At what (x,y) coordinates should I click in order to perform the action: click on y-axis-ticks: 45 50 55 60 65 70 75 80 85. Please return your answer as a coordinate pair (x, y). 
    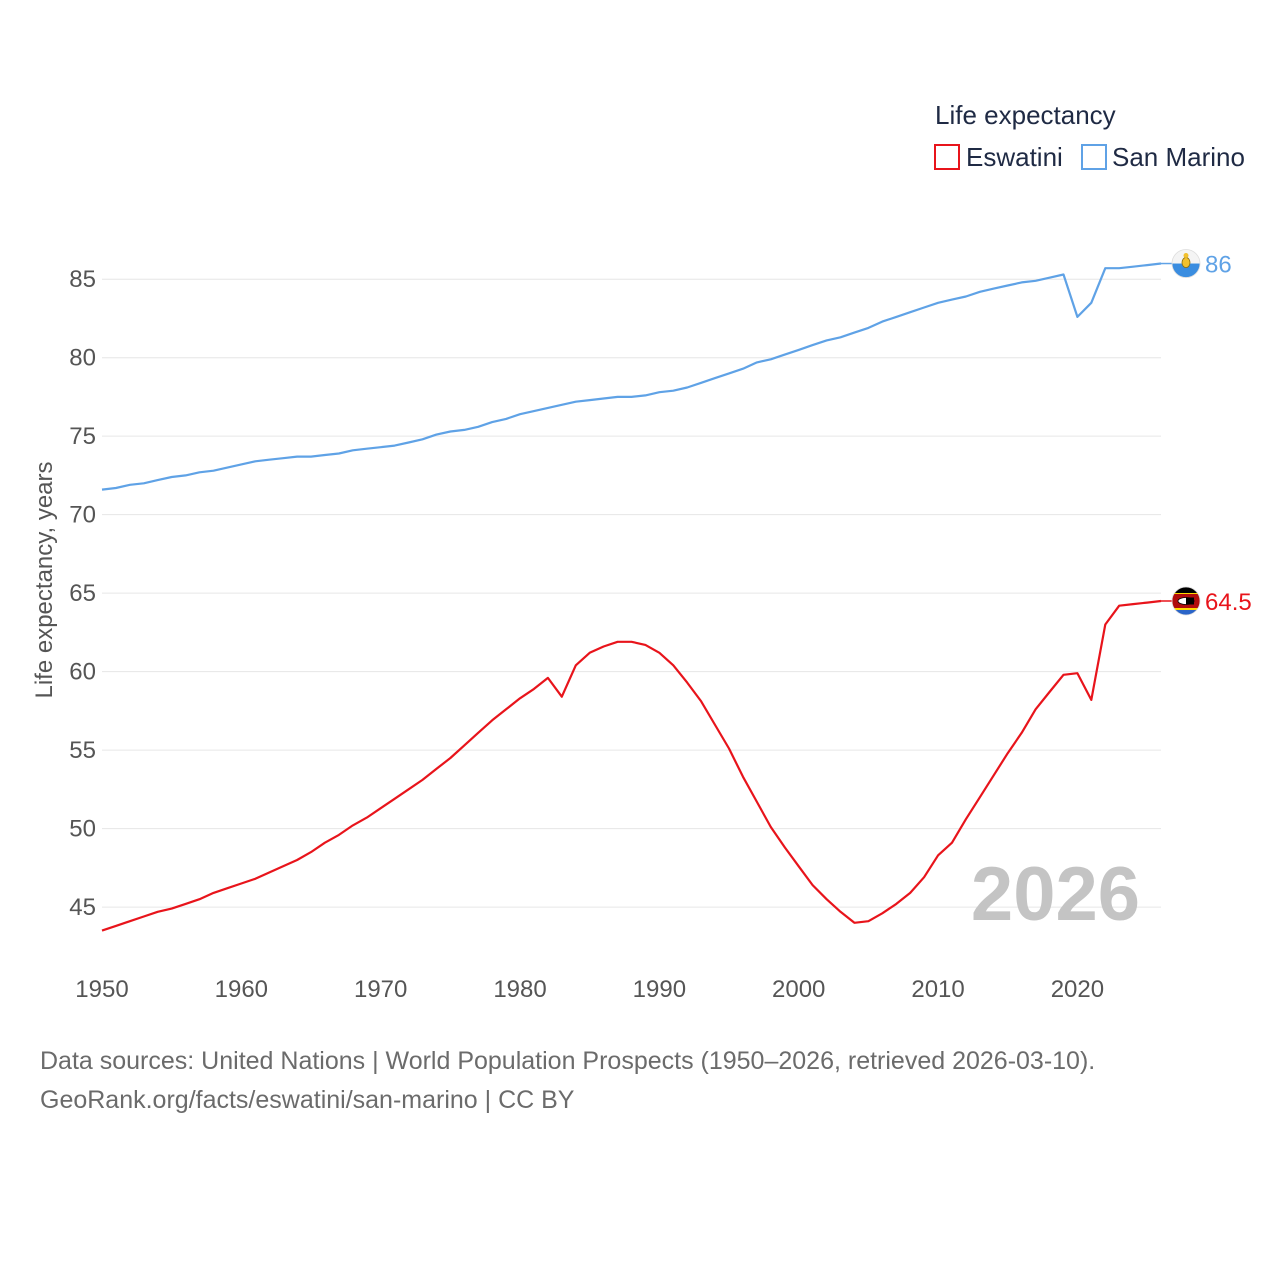
    Looking at the image, I should click on (82, 593).